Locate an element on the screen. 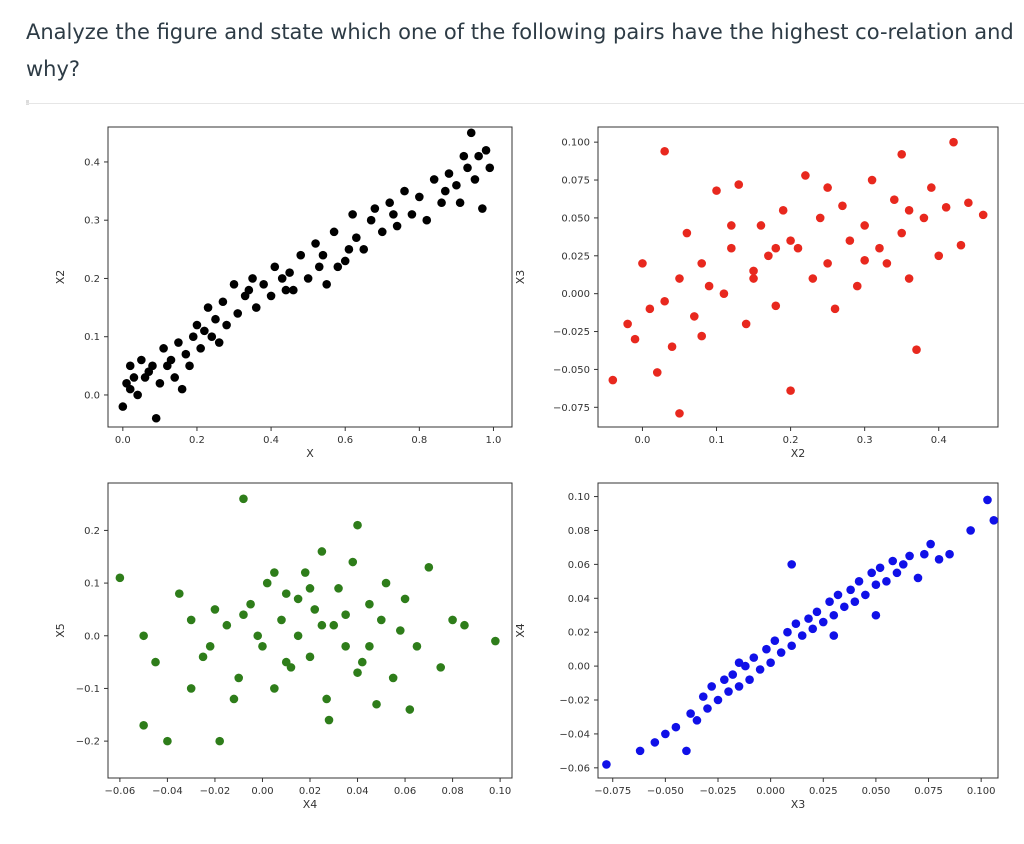 The image size is (1024, 844). x-tick-label: −0.02 is located at coordinates (215, 791).